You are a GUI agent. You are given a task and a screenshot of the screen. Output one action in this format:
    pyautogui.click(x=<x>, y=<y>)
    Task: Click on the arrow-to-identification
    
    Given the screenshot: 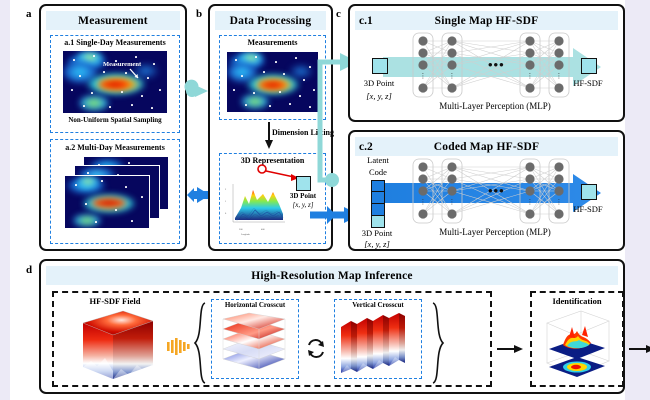 What is the action you would take?
    pyautogui.click(x=510, y=349)
    